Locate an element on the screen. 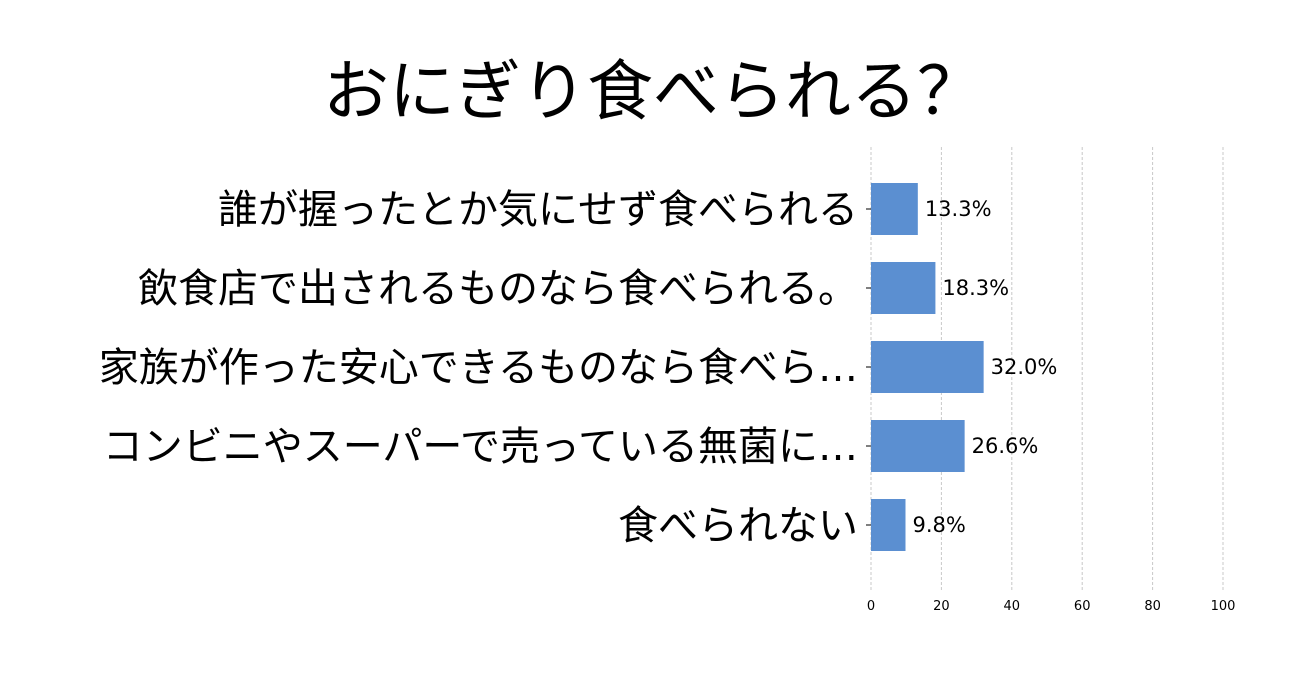  value-label: 13.3% is located at coordinates (958, 209).